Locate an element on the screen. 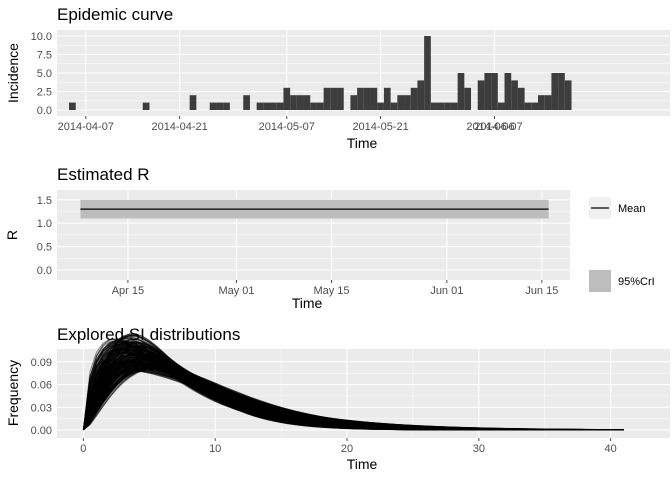 This screenshot has height=480, width=672. r-y-tick-label: 1.0 is located at coordinates (44, 224).